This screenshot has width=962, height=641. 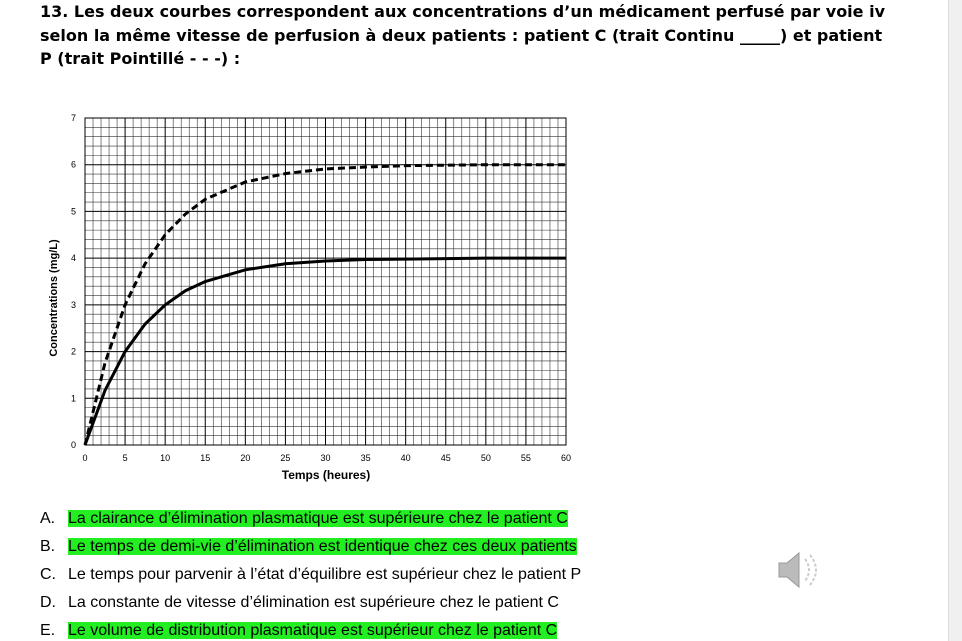 What do you see at coordinates (73, 258) in the screenshot?
I see `y-tick-label: 4` at bounding box center [73, 258].